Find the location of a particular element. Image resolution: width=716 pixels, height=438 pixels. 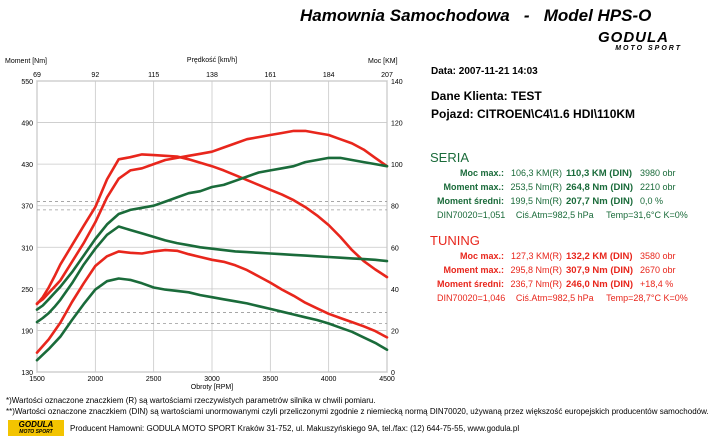

top-tick-label: 92 is located at coordinates (95, 75).